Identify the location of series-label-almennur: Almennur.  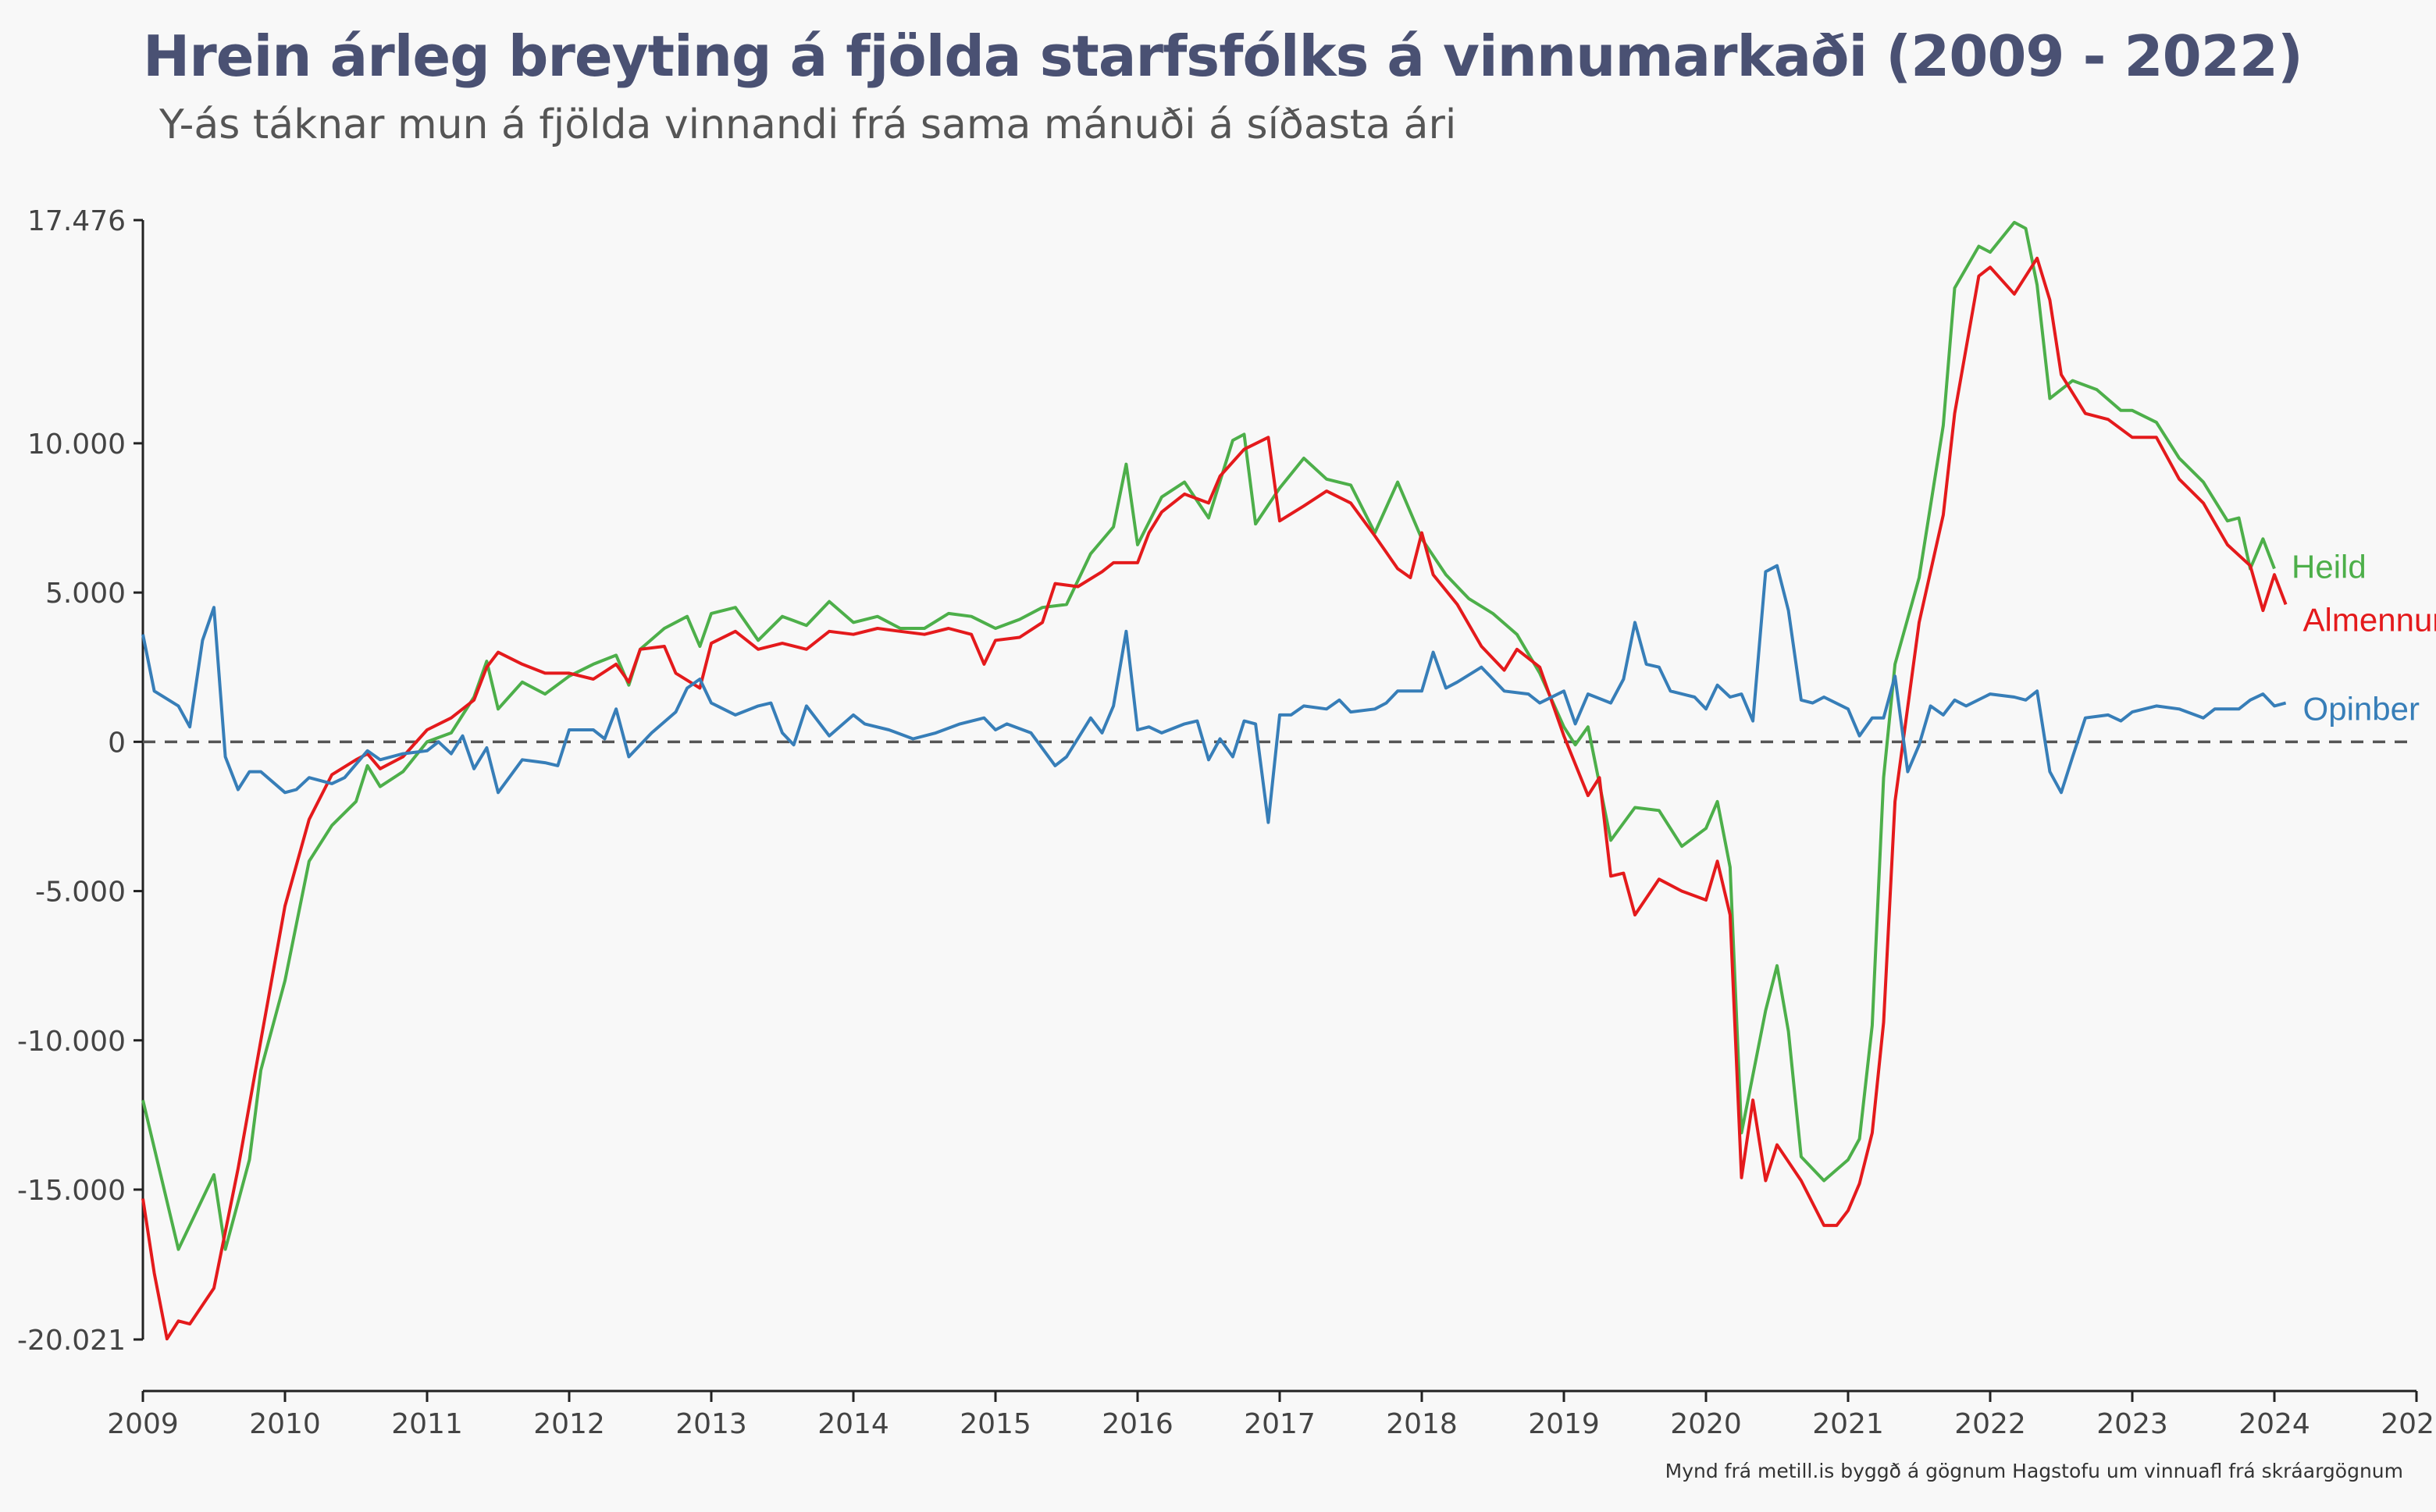
(2369, 619).